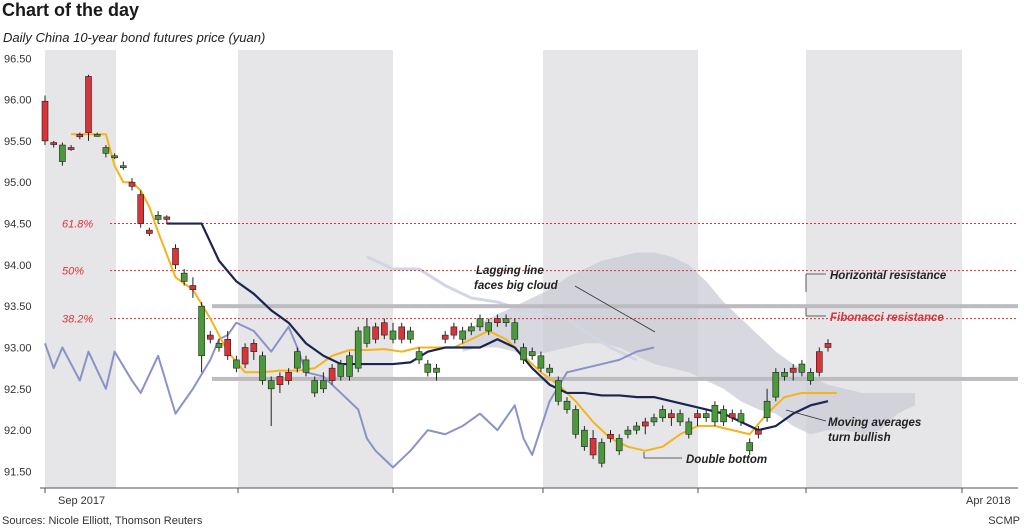 This screenshot has height=532, width=1024. I want to click on x-tick-label: Sep 2017, so click(81, 501).